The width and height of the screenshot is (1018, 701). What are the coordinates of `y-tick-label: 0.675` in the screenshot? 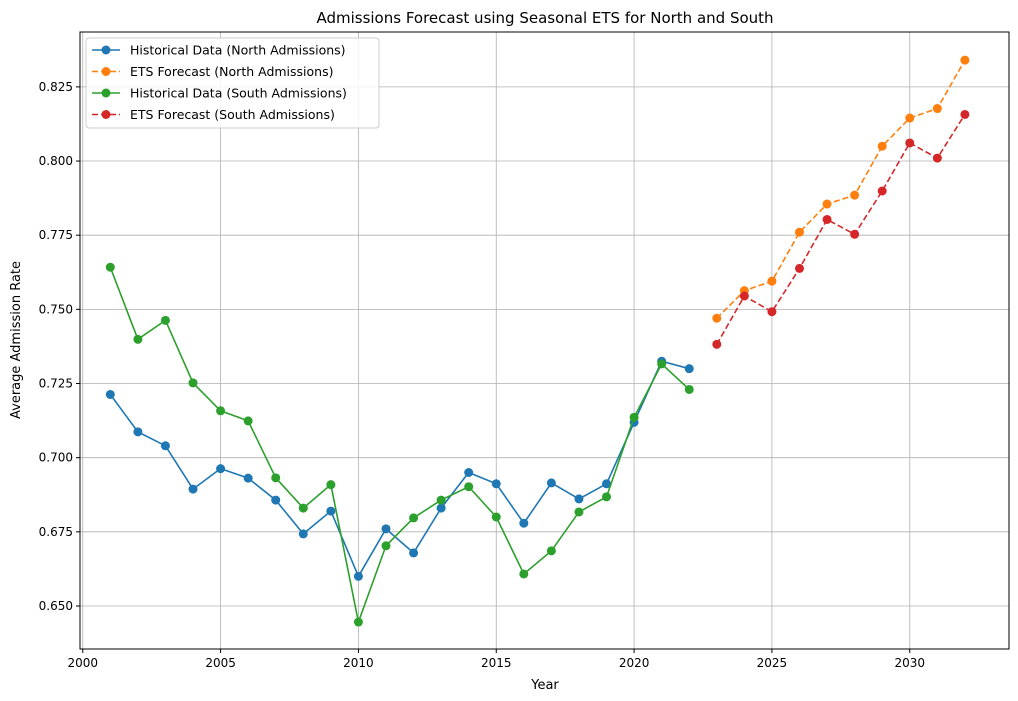 It's located at (56, 532).